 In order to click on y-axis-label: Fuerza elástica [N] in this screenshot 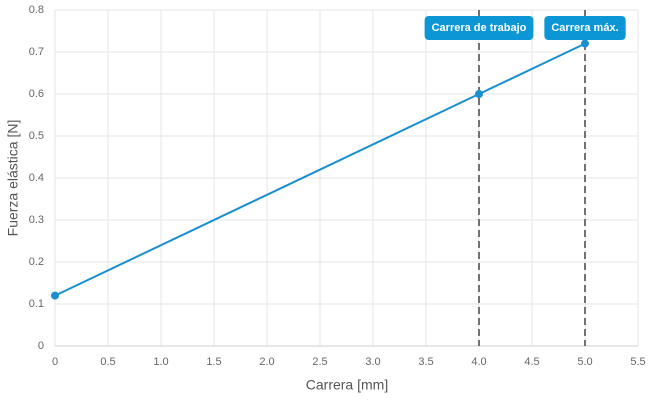, I will do `click(13, 178)`.